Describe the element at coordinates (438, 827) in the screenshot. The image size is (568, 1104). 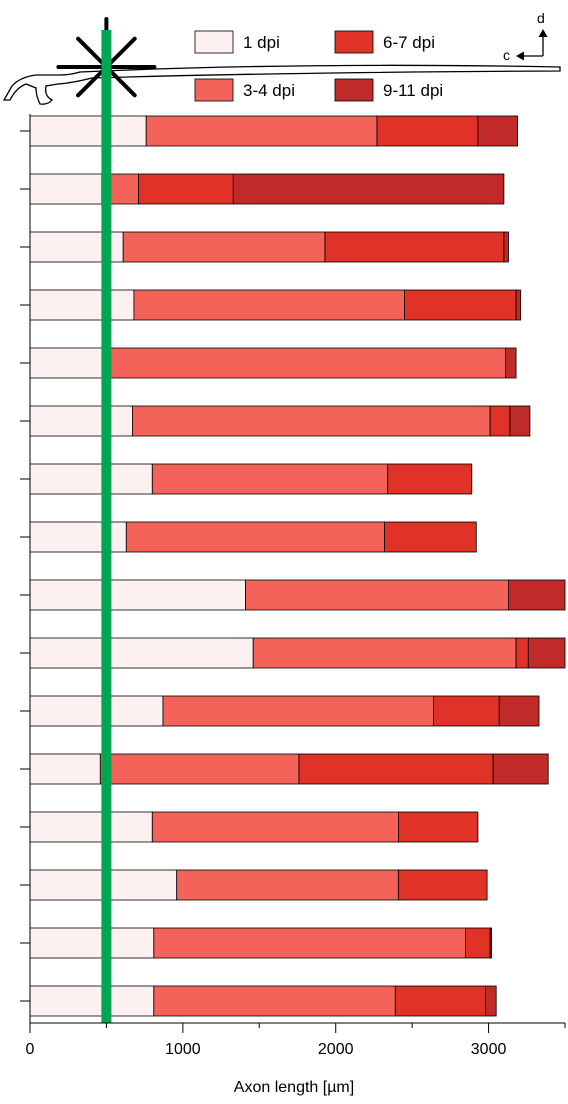
I see `bar-row13-segment3` at that location.